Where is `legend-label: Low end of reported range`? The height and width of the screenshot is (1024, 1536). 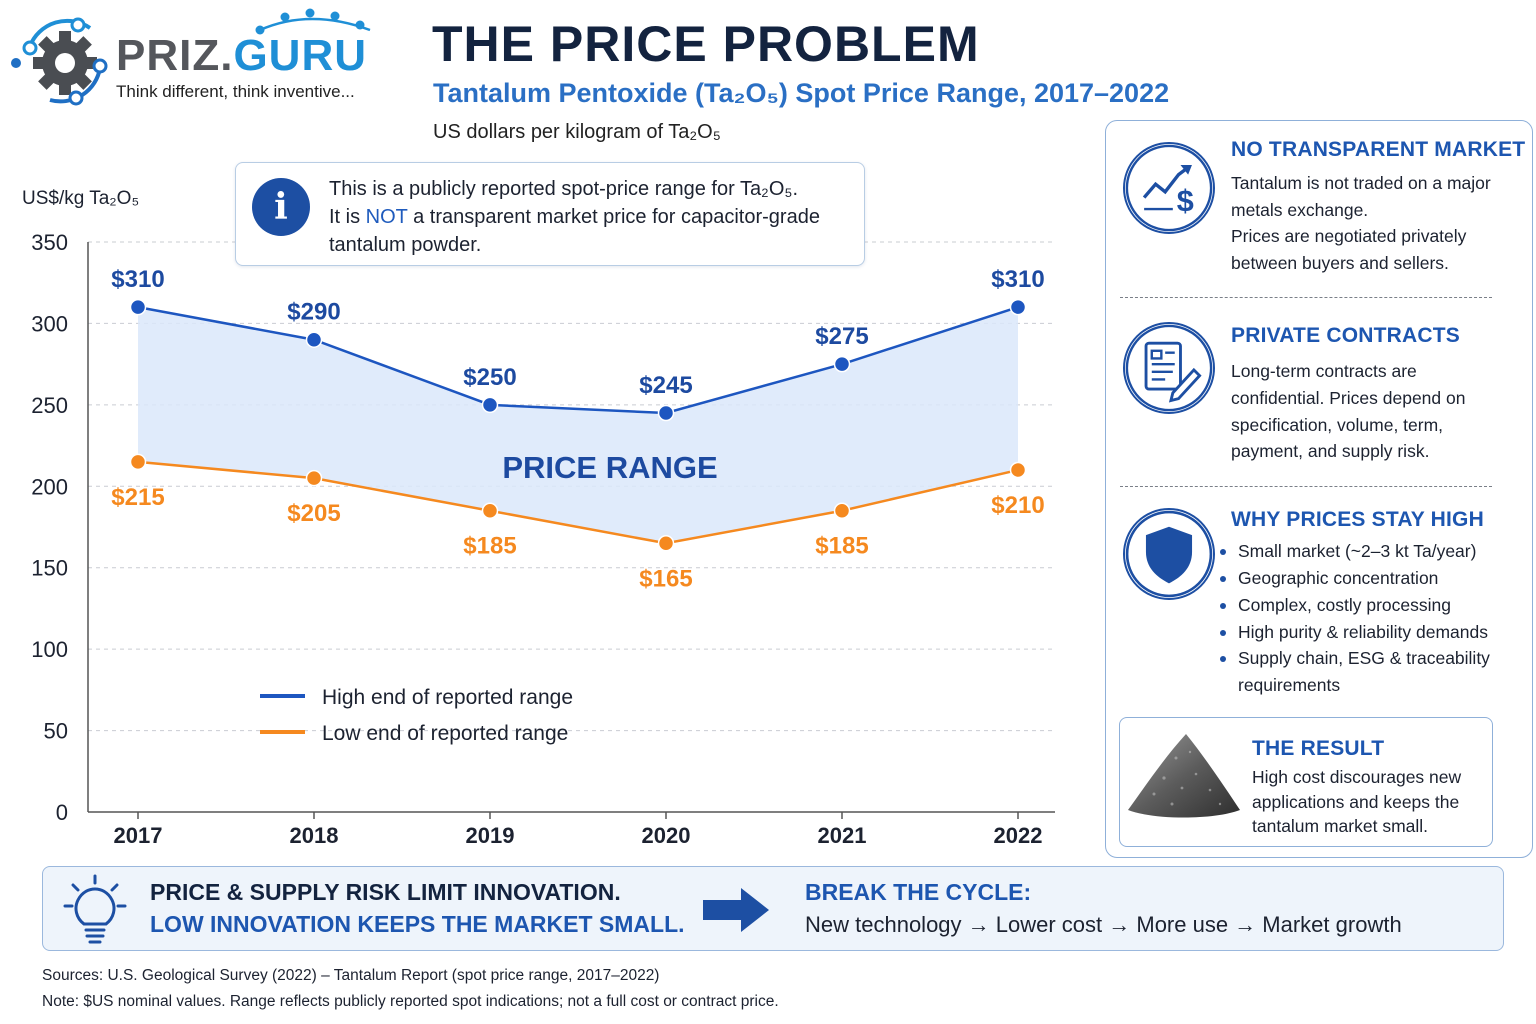 legend-label: Low end of reported range is located at coordinates (445, 733).